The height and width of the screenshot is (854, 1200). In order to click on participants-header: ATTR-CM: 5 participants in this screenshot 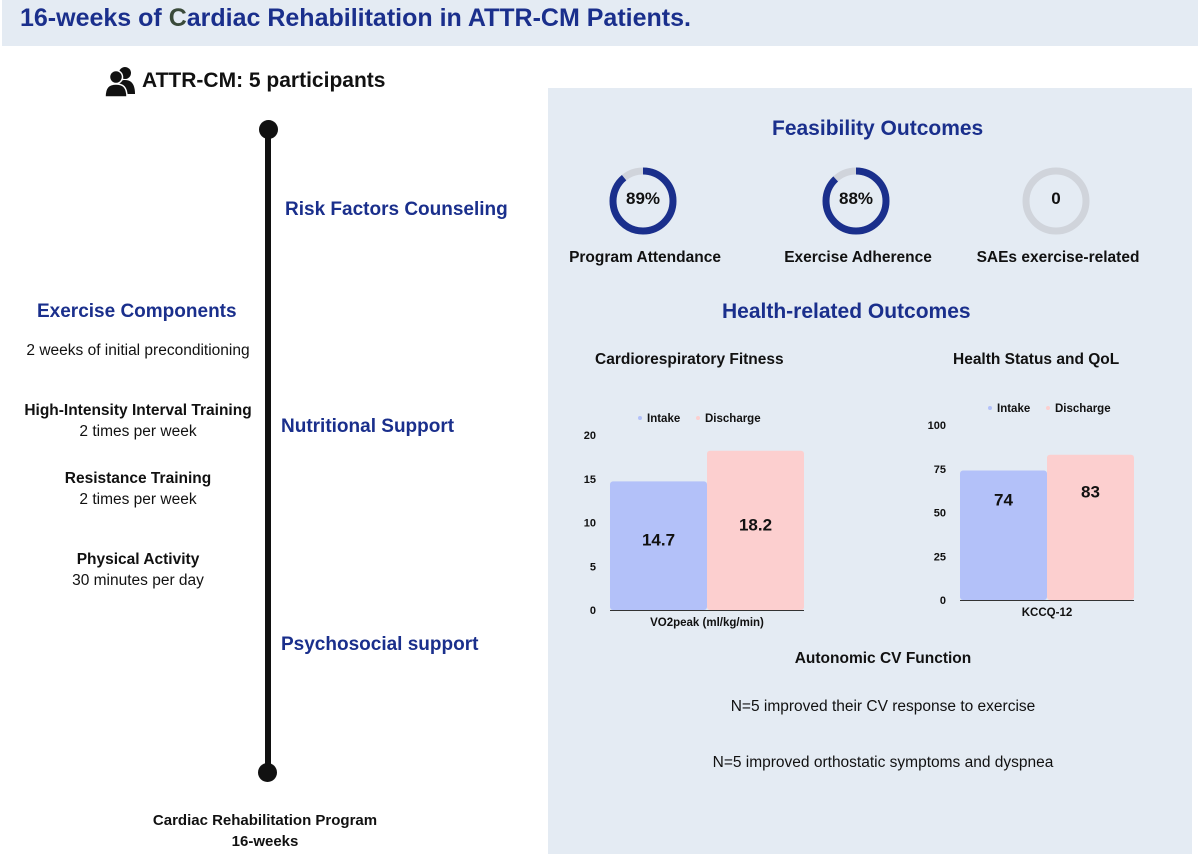, I will do `click(244, 81)`.